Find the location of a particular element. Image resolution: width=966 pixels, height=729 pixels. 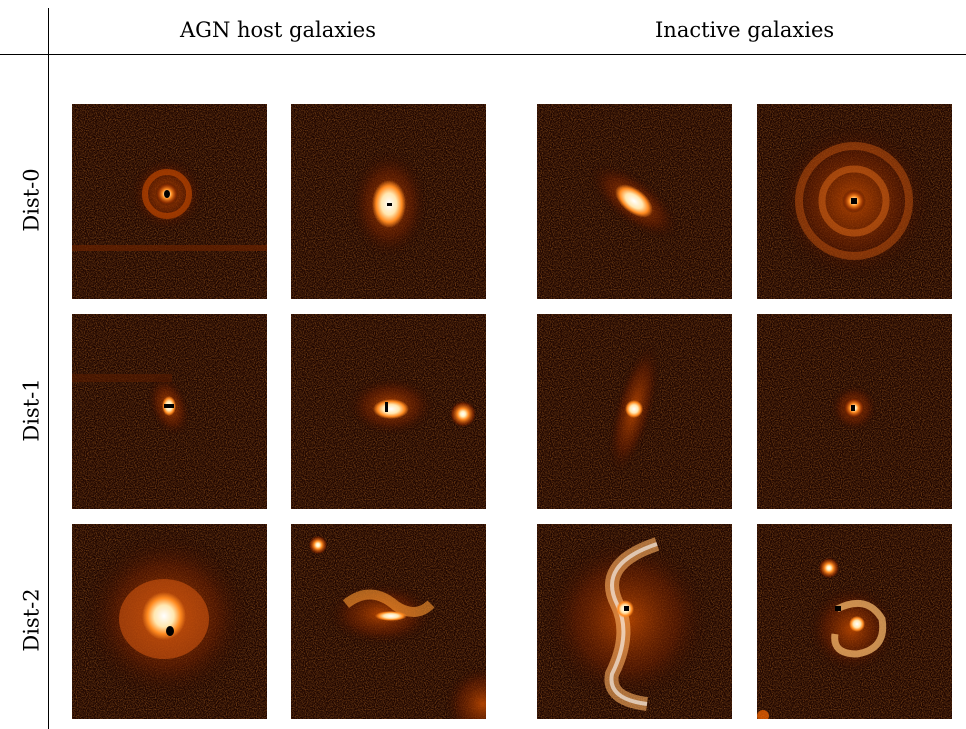

header-agn: AGN host galaxies is located at coordinates (278, 30).